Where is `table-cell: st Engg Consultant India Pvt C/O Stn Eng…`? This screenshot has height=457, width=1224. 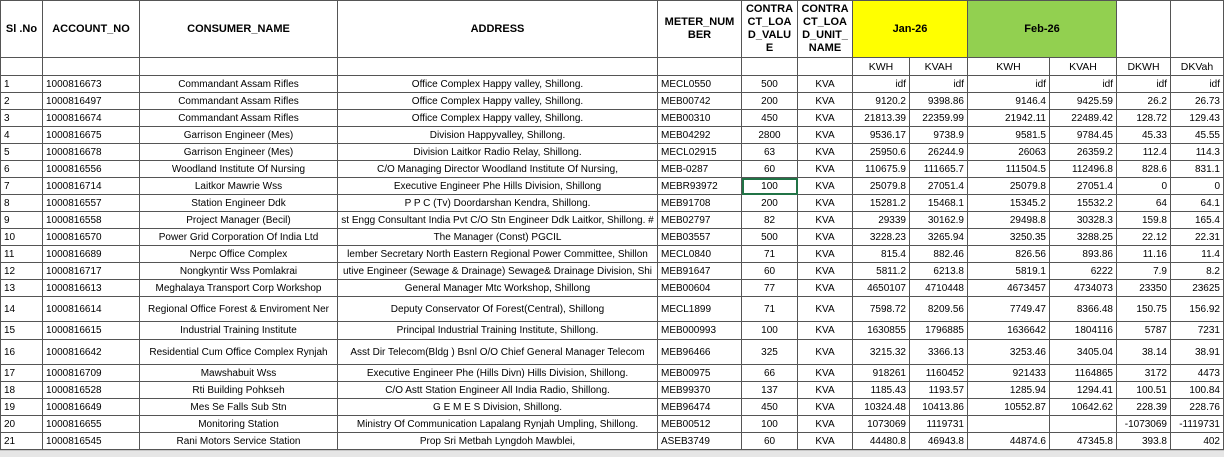 table-cell: st Engg Consultant India Pvt C/O Stn Eng… is located at coordinates (498, 220).